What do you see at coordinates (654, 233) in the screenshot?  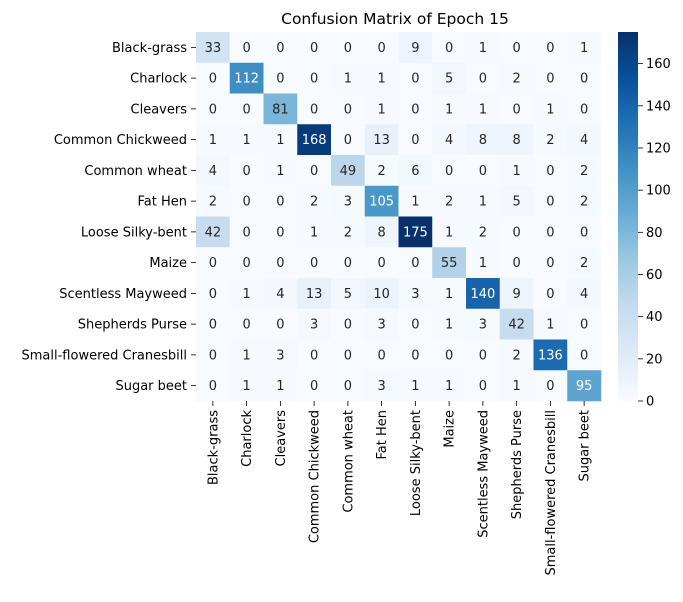 I see `colorbar-tick-label: 80` at bounding box center [654, 233].